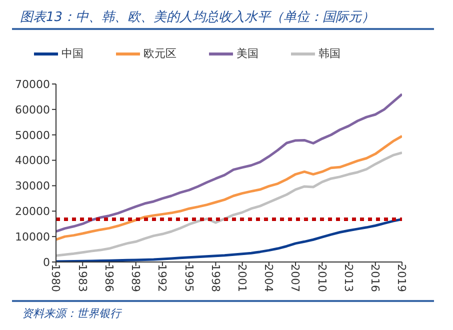 This screenshot has width=453, height=330. Describe the element at coordinates (32, 237) in the screenshot. I see `y-tick-label: 10000` at that location.